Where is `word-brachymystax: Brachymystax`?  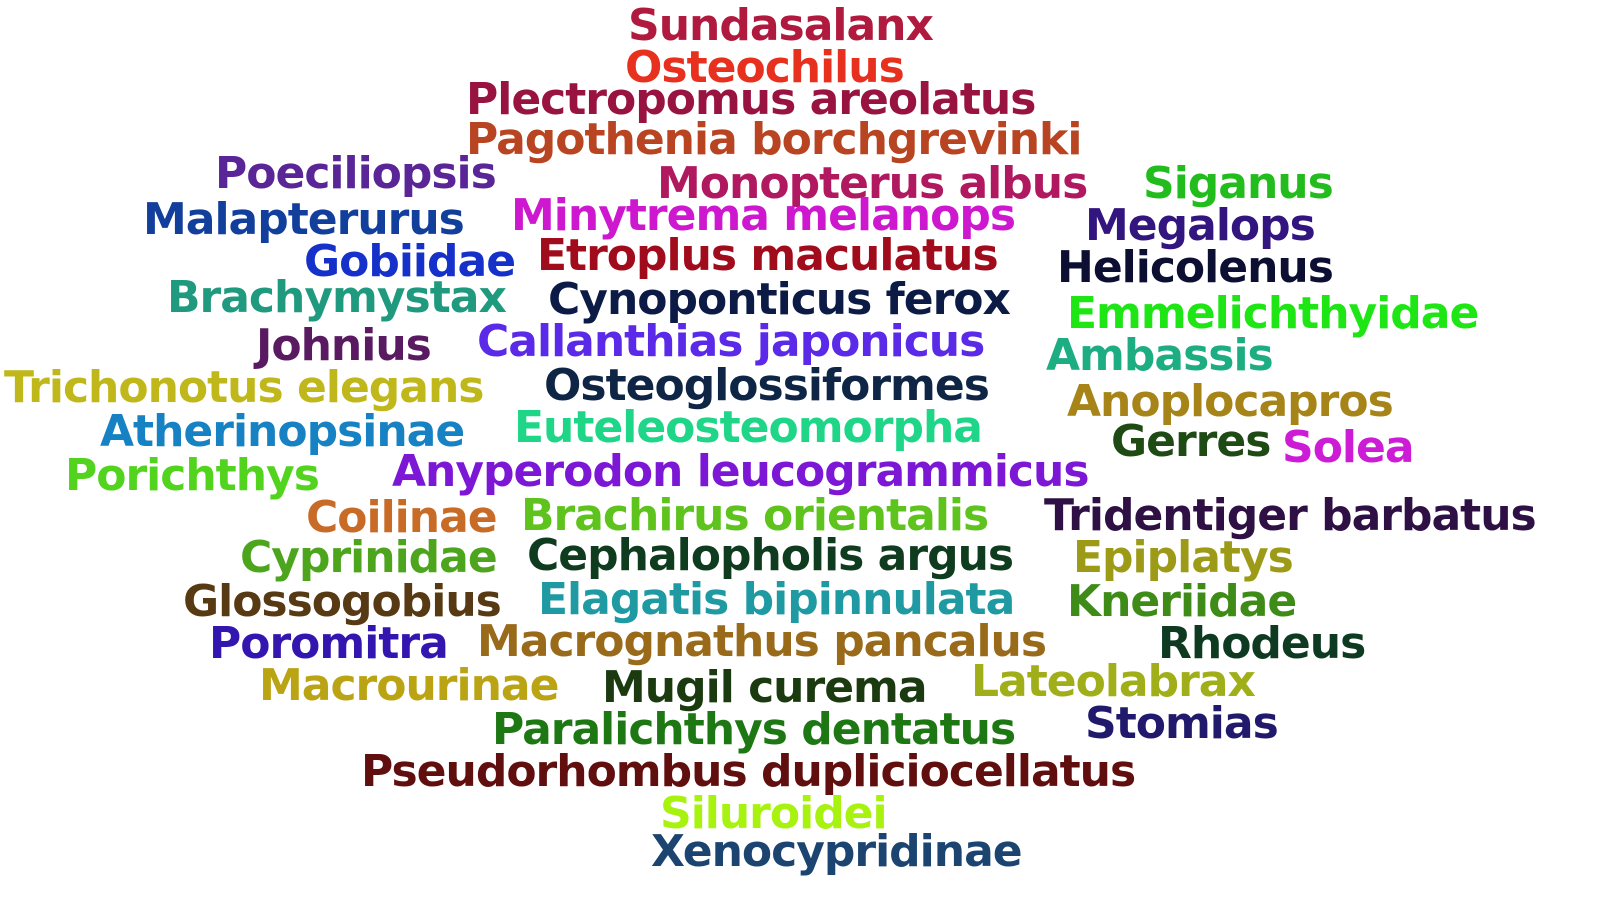
word-brachymystax: Brachymystax is located at coordinates (336, 298).